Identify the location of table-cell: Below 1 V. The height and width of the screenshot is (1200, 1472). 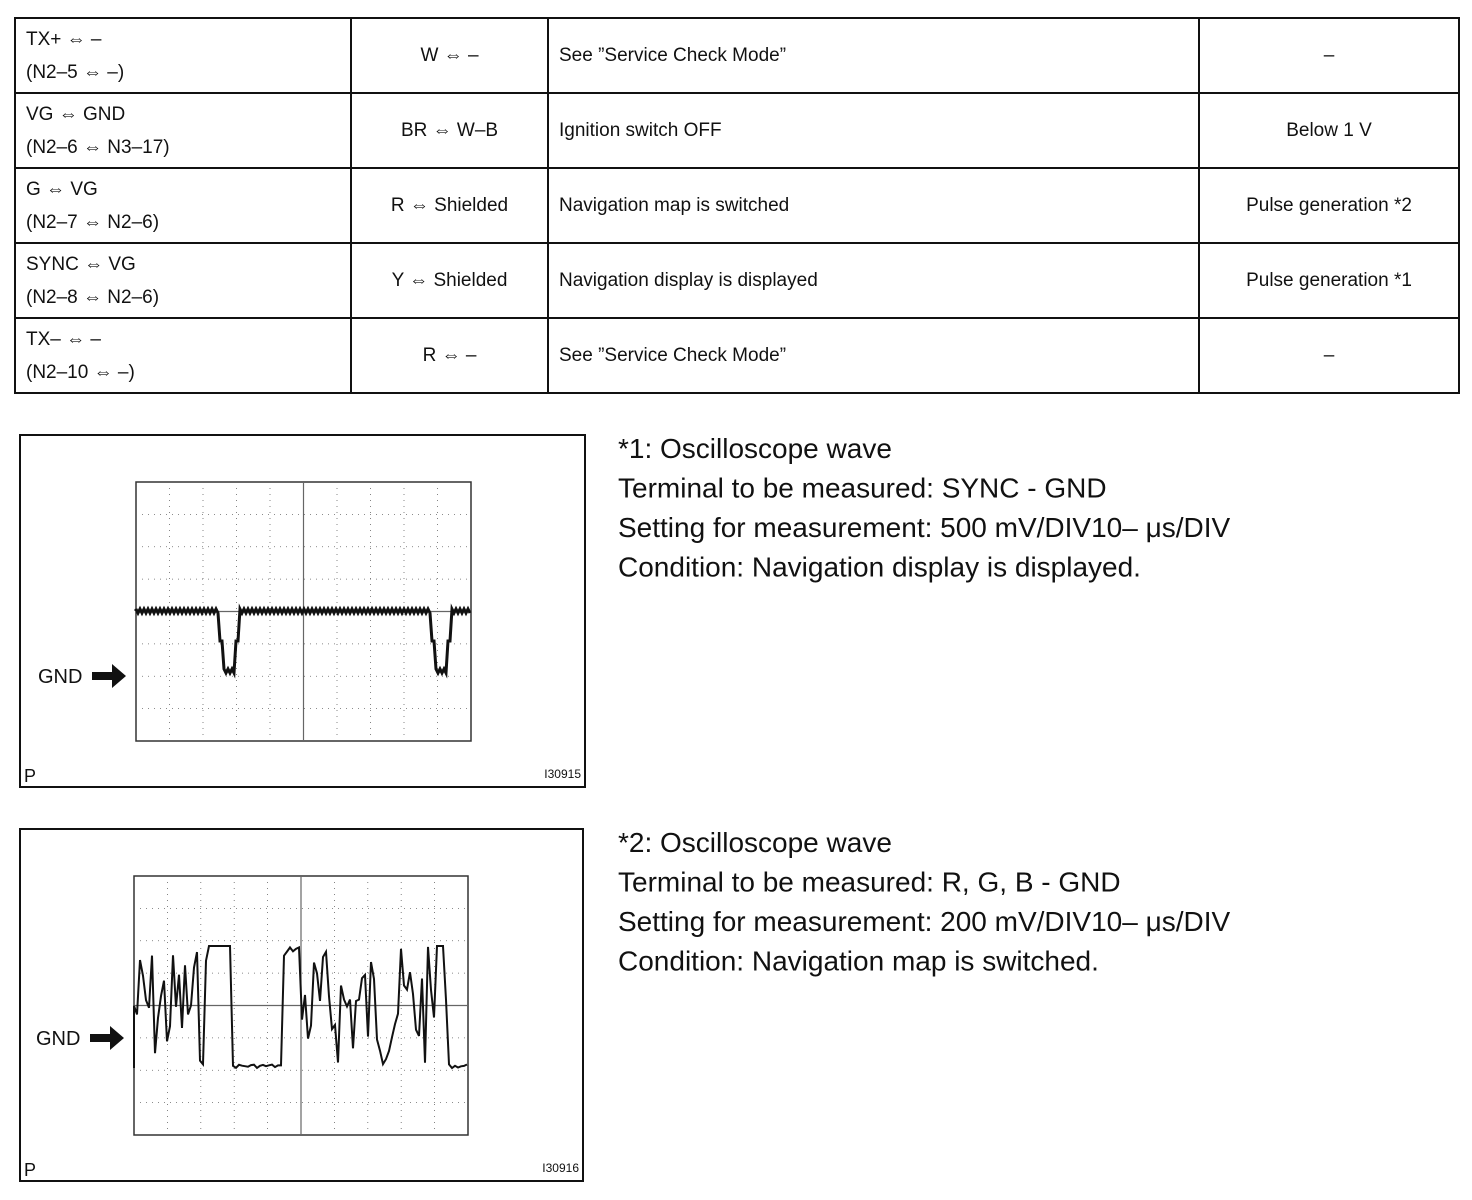
(1329, 130).